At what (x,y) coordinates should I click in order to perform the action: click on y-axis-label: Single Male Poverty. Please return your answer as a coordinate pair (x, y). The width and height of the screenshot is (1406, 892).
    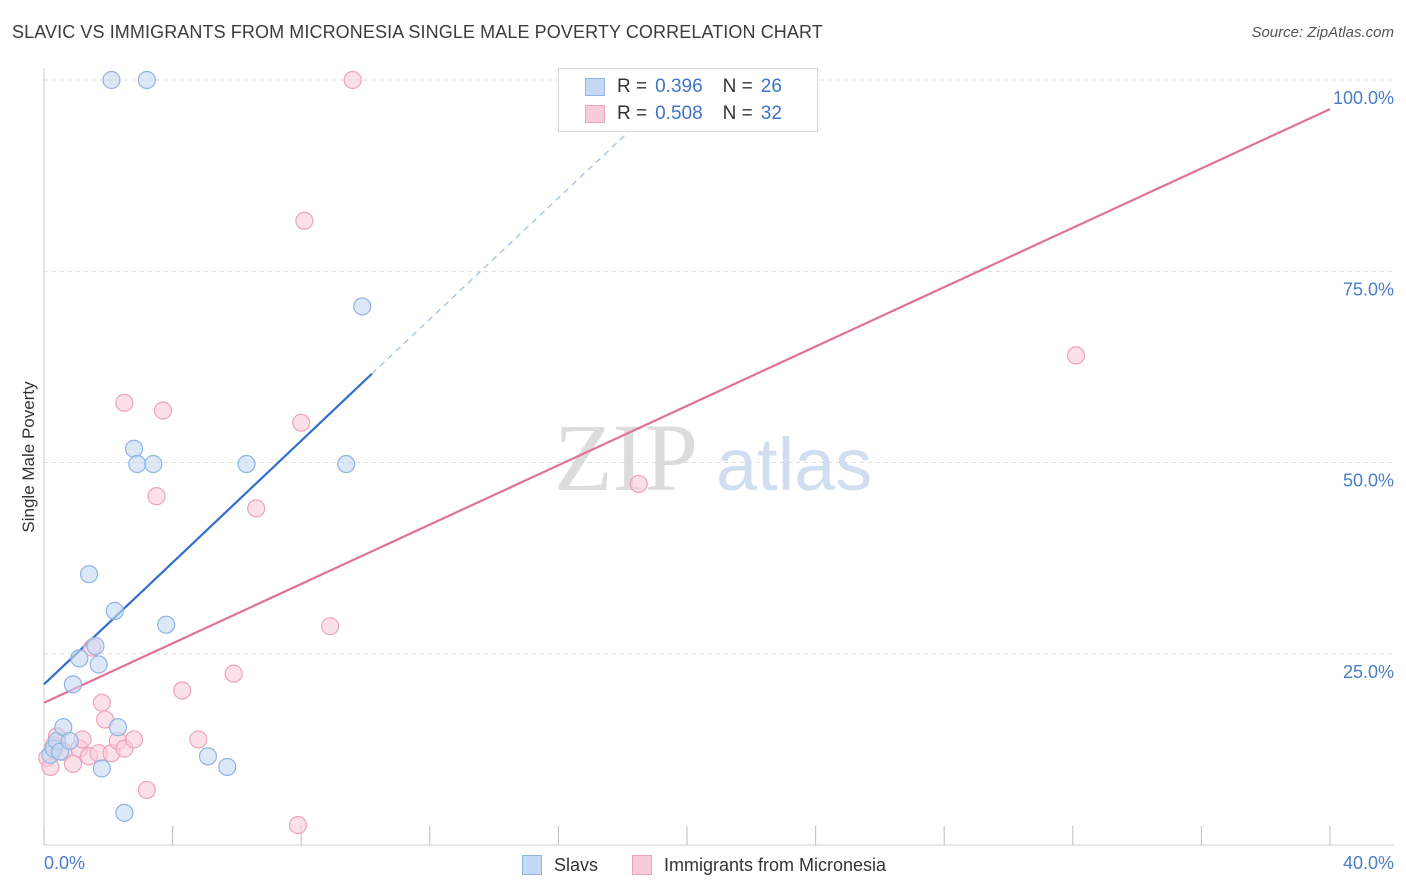
    Looking at the image, I should click on (28, 457).